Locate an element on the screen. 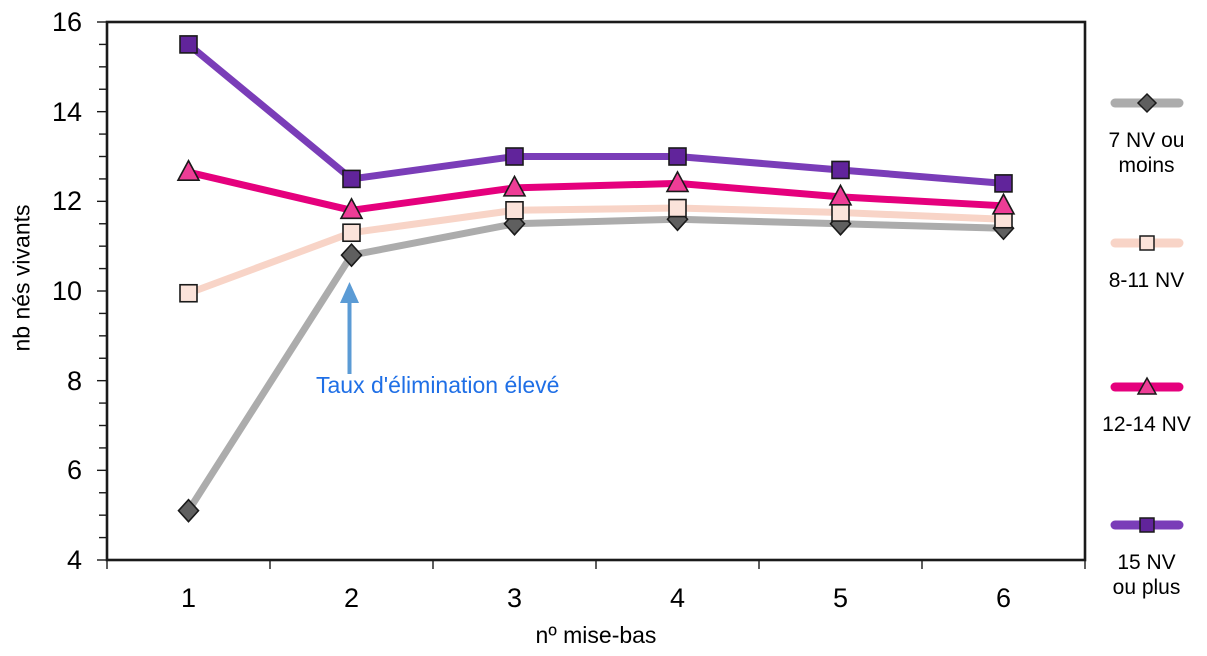 The image size is (1207, 656). x-tick-label: 6 is located at coordinates (1003, 598).